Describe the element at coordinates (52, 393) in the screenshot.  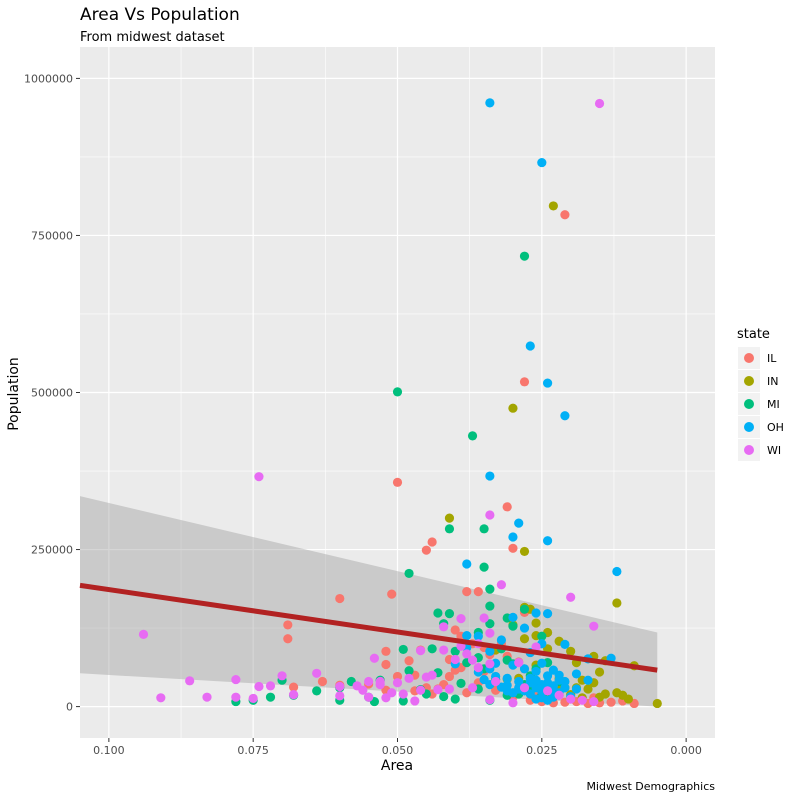
I see `y-axis: 0 250000 500000 750000 1000000` at that location.